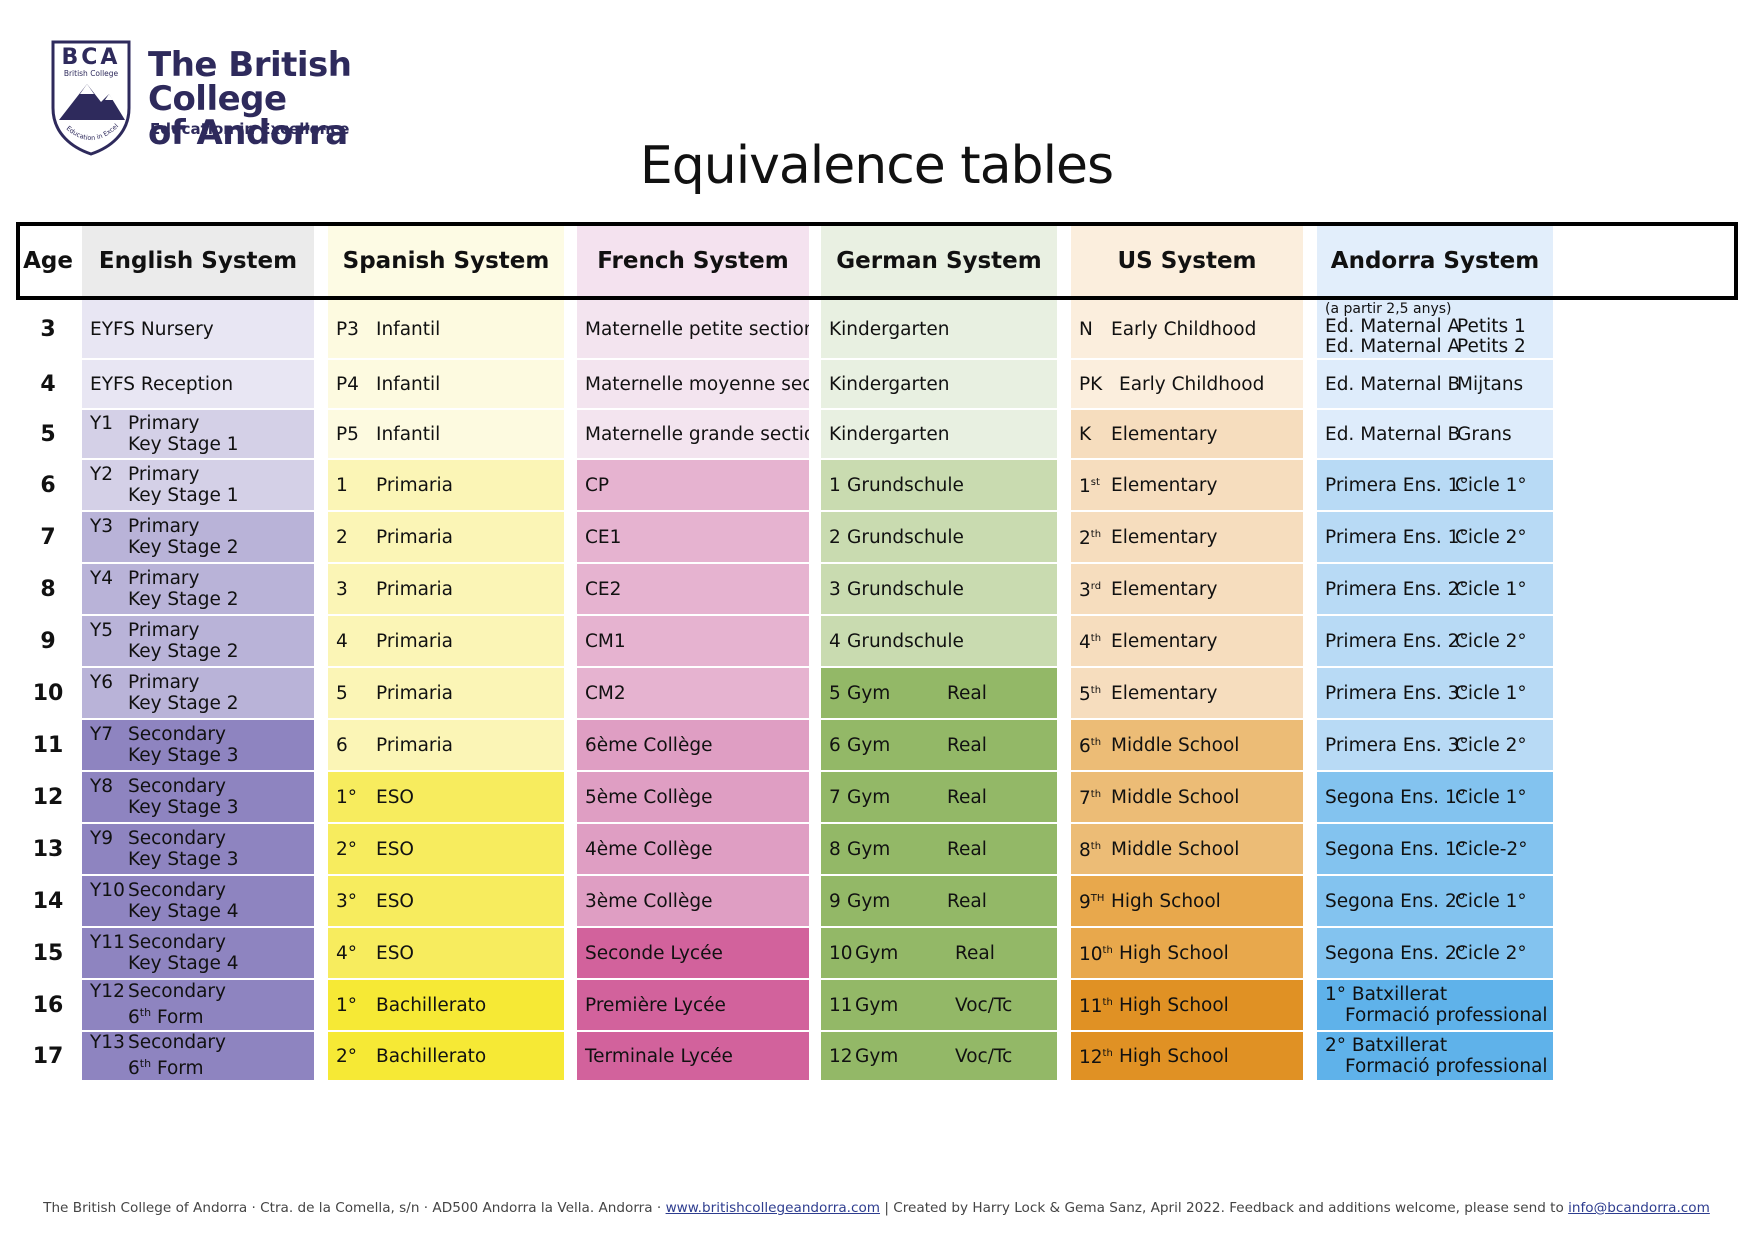  What do you see at coordinates (1187, 745) in the screenshot?
I see `us-cell: 6th Middle School` at bounding box center [1187, 745].